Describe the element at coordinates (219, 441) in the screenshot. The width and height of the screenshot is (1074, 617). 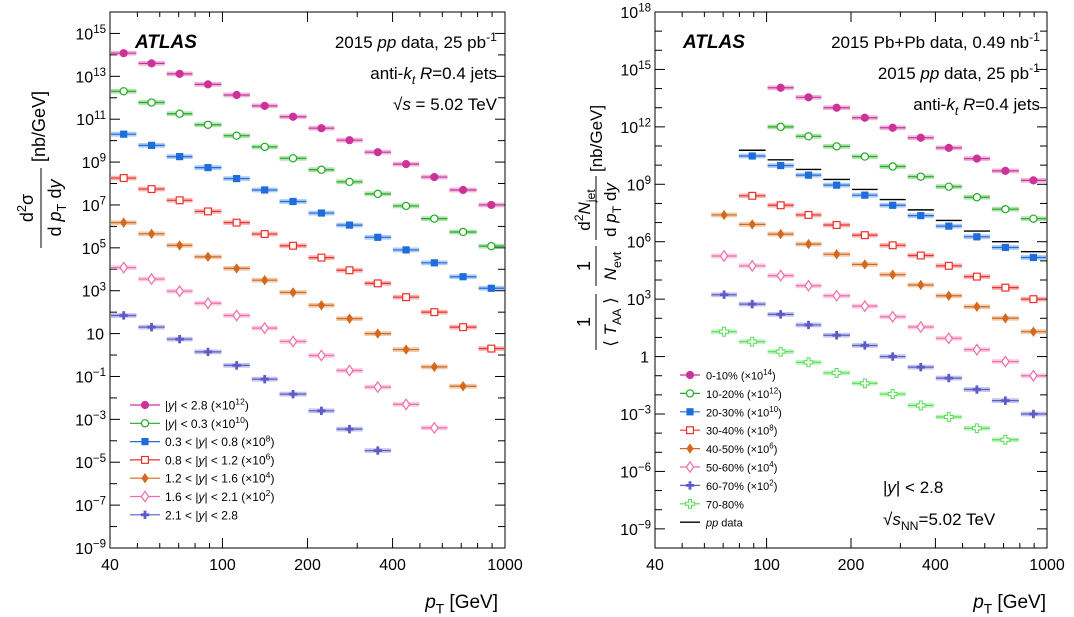
I see `legend-label: 0.3 < |y| < 0.8 (×108)` at that location.